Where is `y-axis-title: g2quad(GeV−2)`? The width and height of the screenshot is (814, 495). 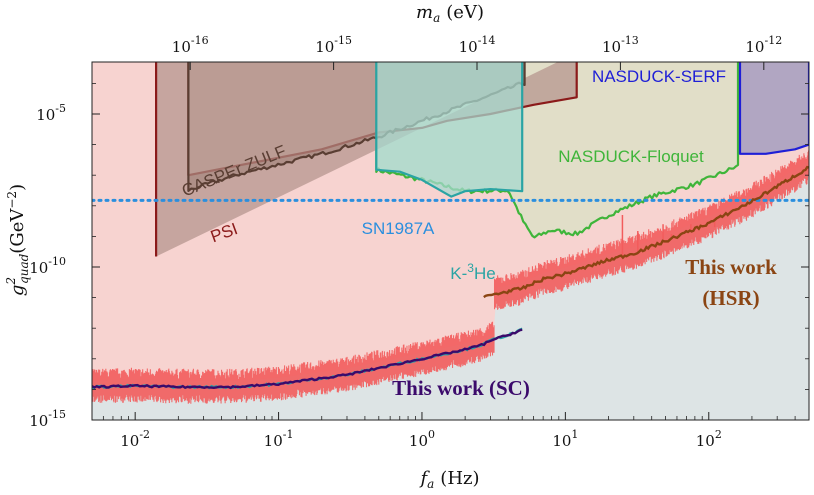
y-axis-title: g2quad(GeV−2) is located at coordinates (17, 240).